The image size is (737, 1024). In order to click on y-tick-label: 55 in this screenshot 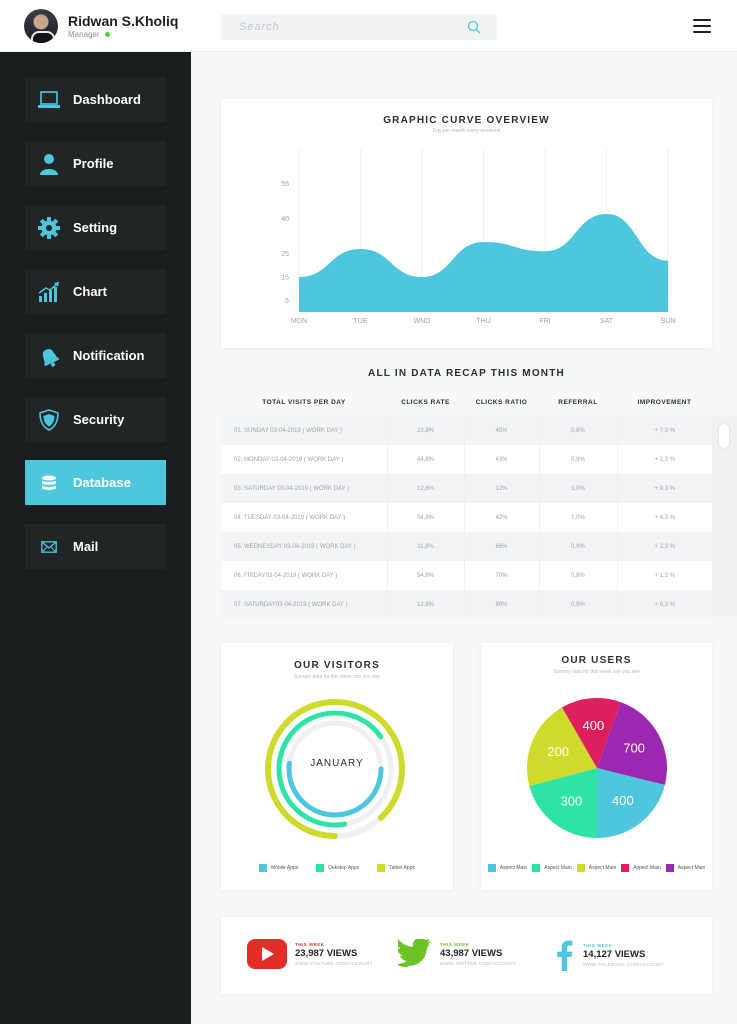, I will do `click(285, 184)`.